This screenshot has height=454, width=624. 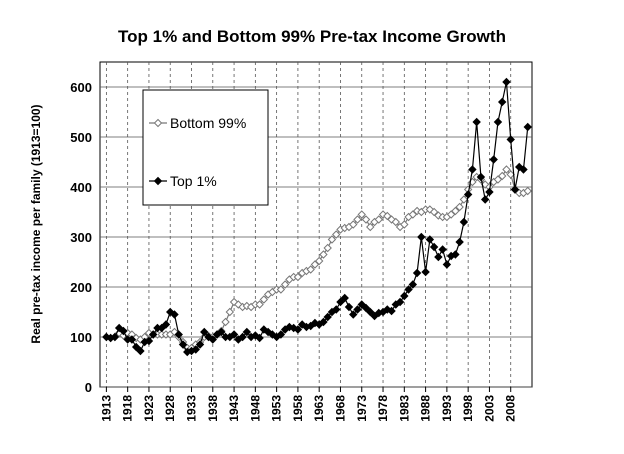 I want to click on y-tick-label: 500, so click(x=81, y=137).